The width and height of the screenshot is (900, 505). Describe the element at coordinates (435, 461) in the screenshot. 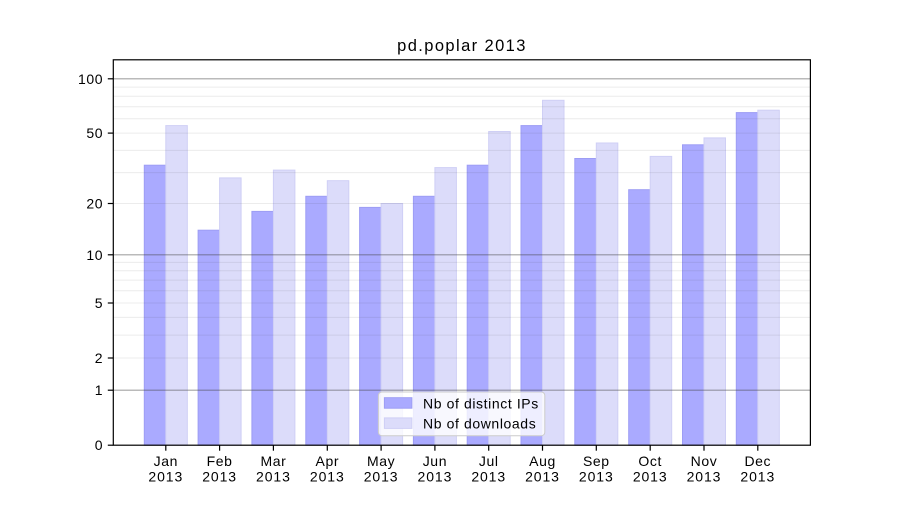

I see `svg-text: Jun` at that location.